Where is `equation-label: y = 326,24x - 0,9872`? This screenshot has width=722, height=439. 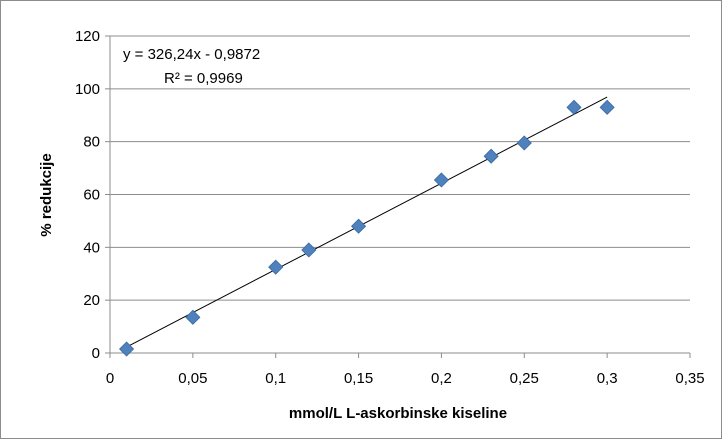
equation-label: y = 326,24x - 0,9872 is located at coordinates (191, 54).